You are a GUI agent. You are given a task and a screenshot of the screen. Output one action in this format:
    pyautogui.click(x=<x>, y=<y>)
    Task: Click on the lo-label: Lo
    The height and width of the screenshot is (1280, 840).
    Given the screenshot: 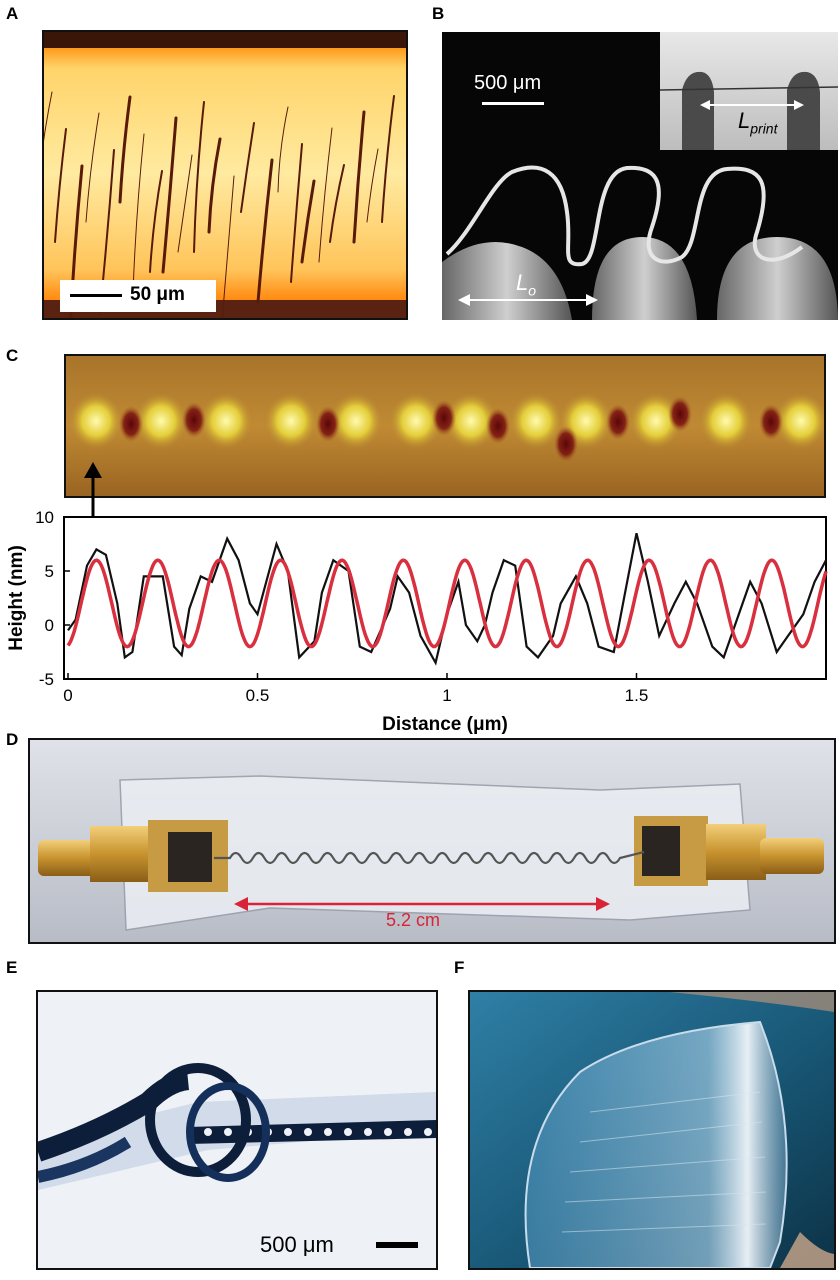 What is the action you would take?
    pyautogui.click(x=526, y=284)
    